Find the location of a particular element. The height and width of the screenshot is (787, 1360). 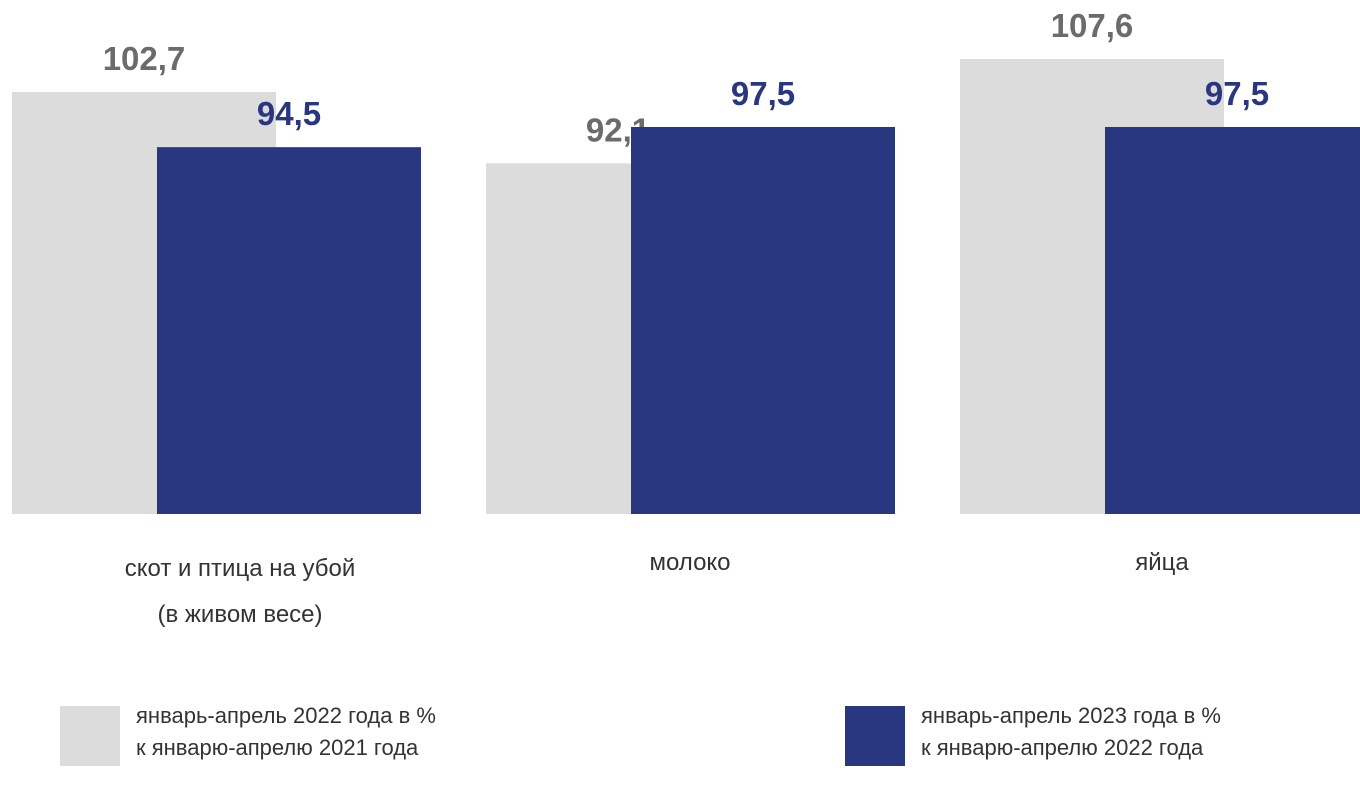

legend-label-line1: январь-апрель 2022 года в % is located at coordinates (286, 715).